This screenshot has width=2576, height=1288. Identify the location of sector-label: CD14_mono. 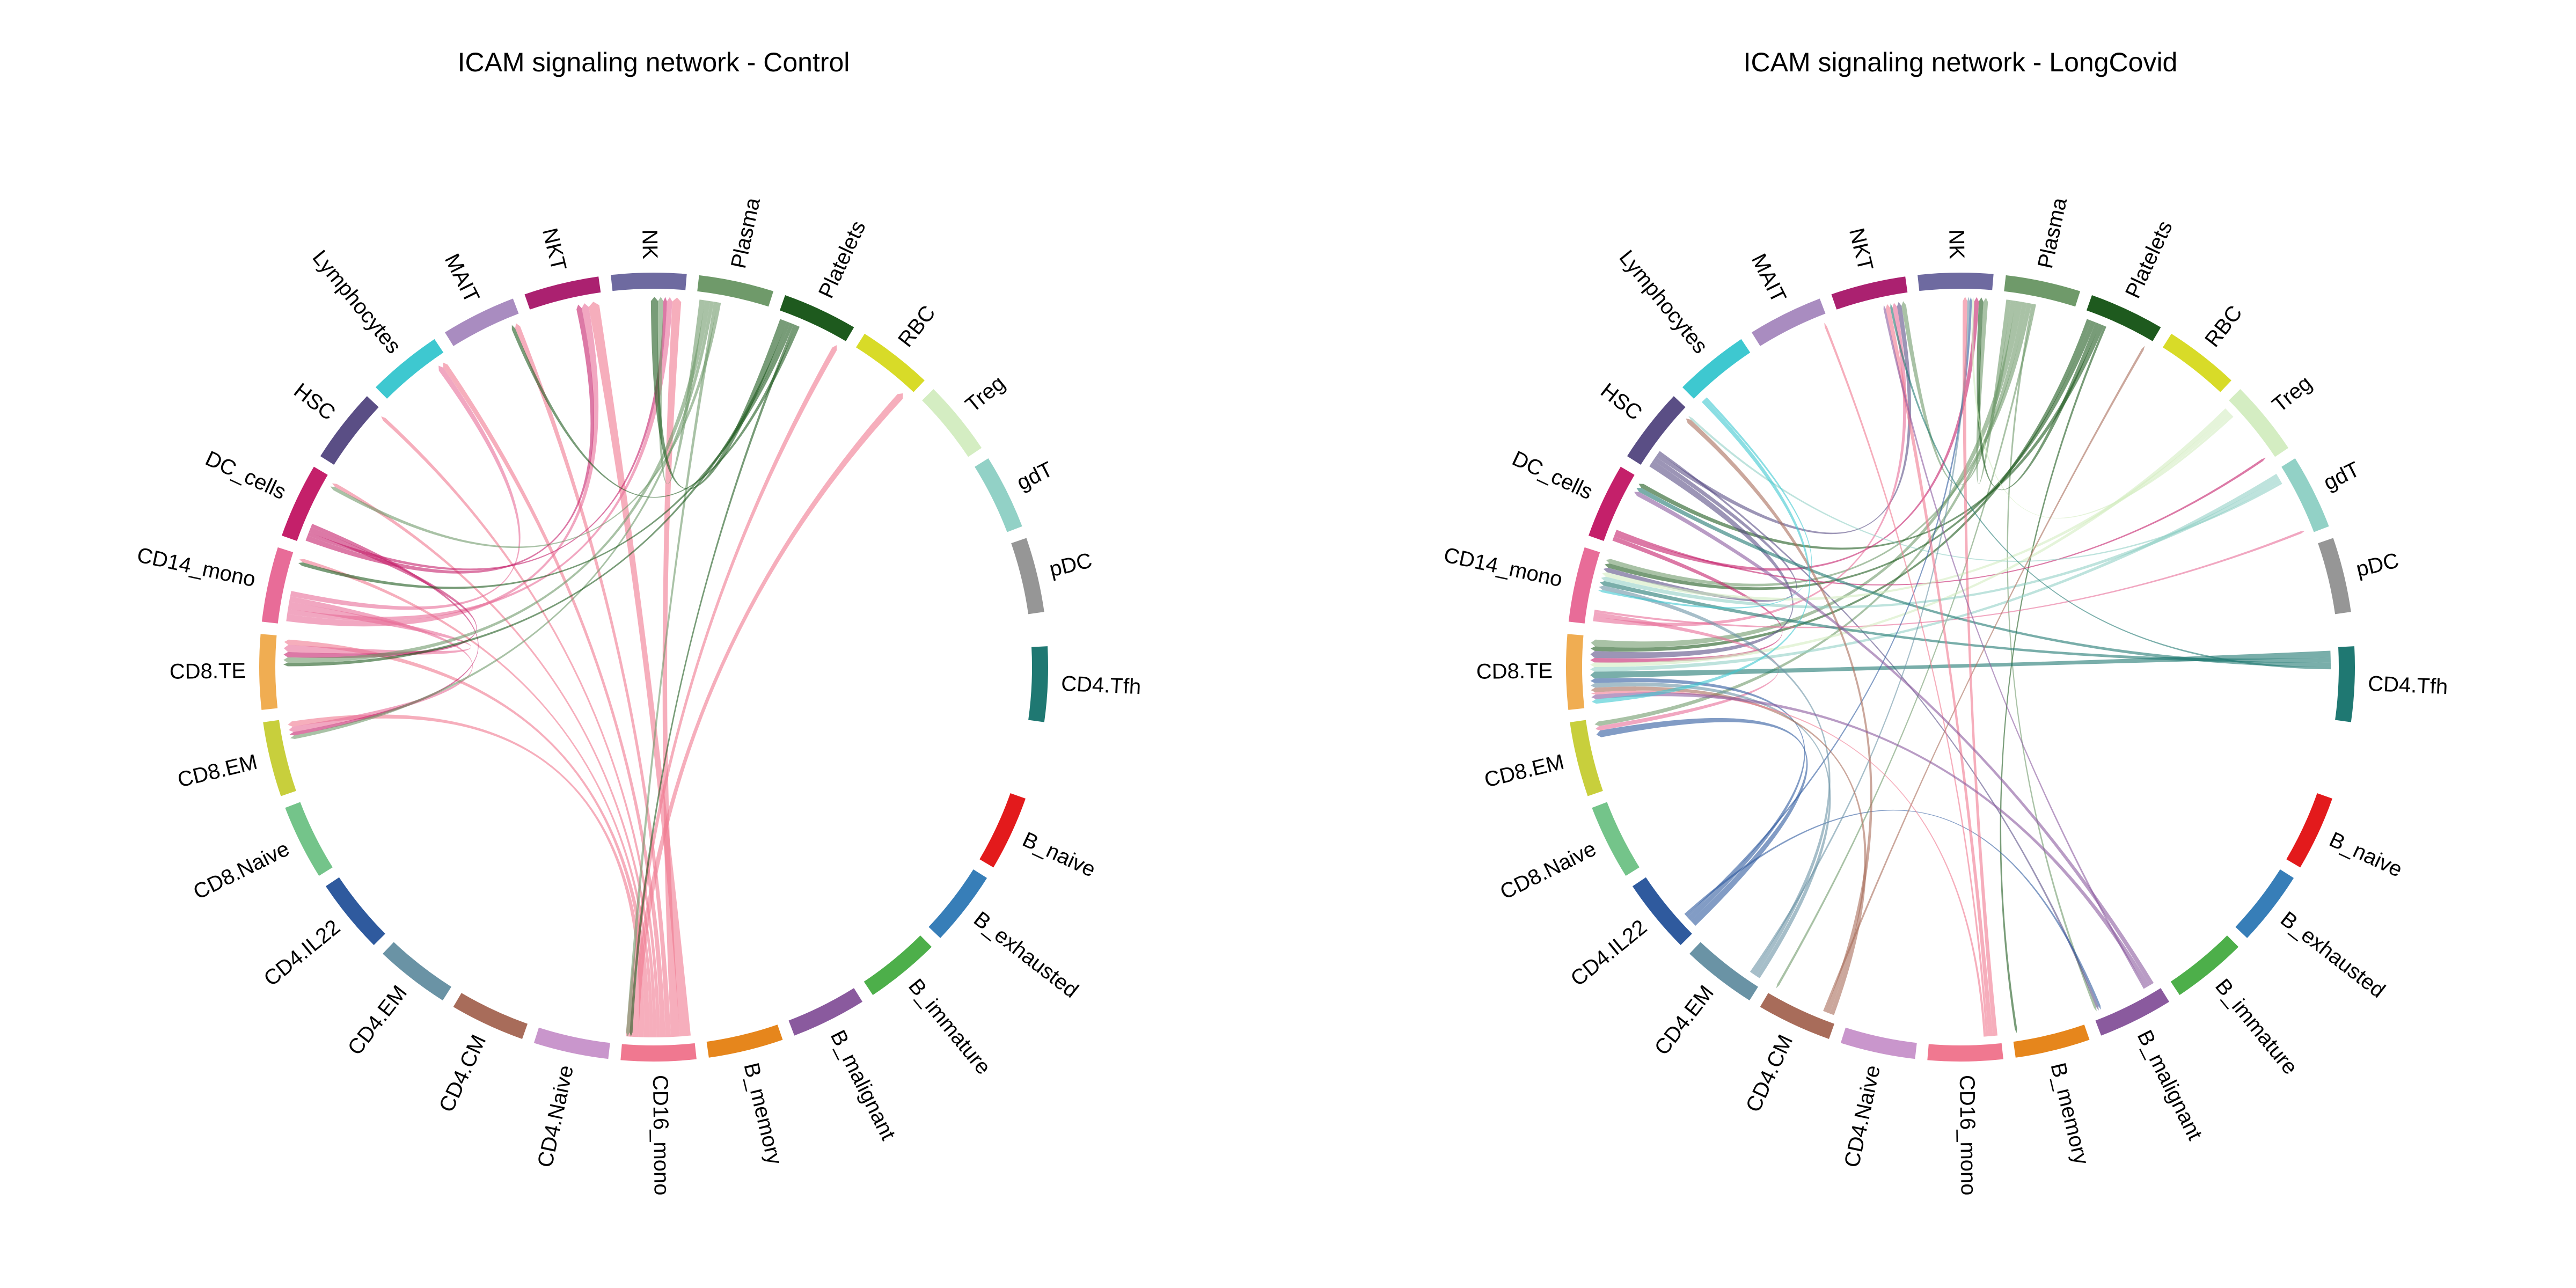
(1502, 567).